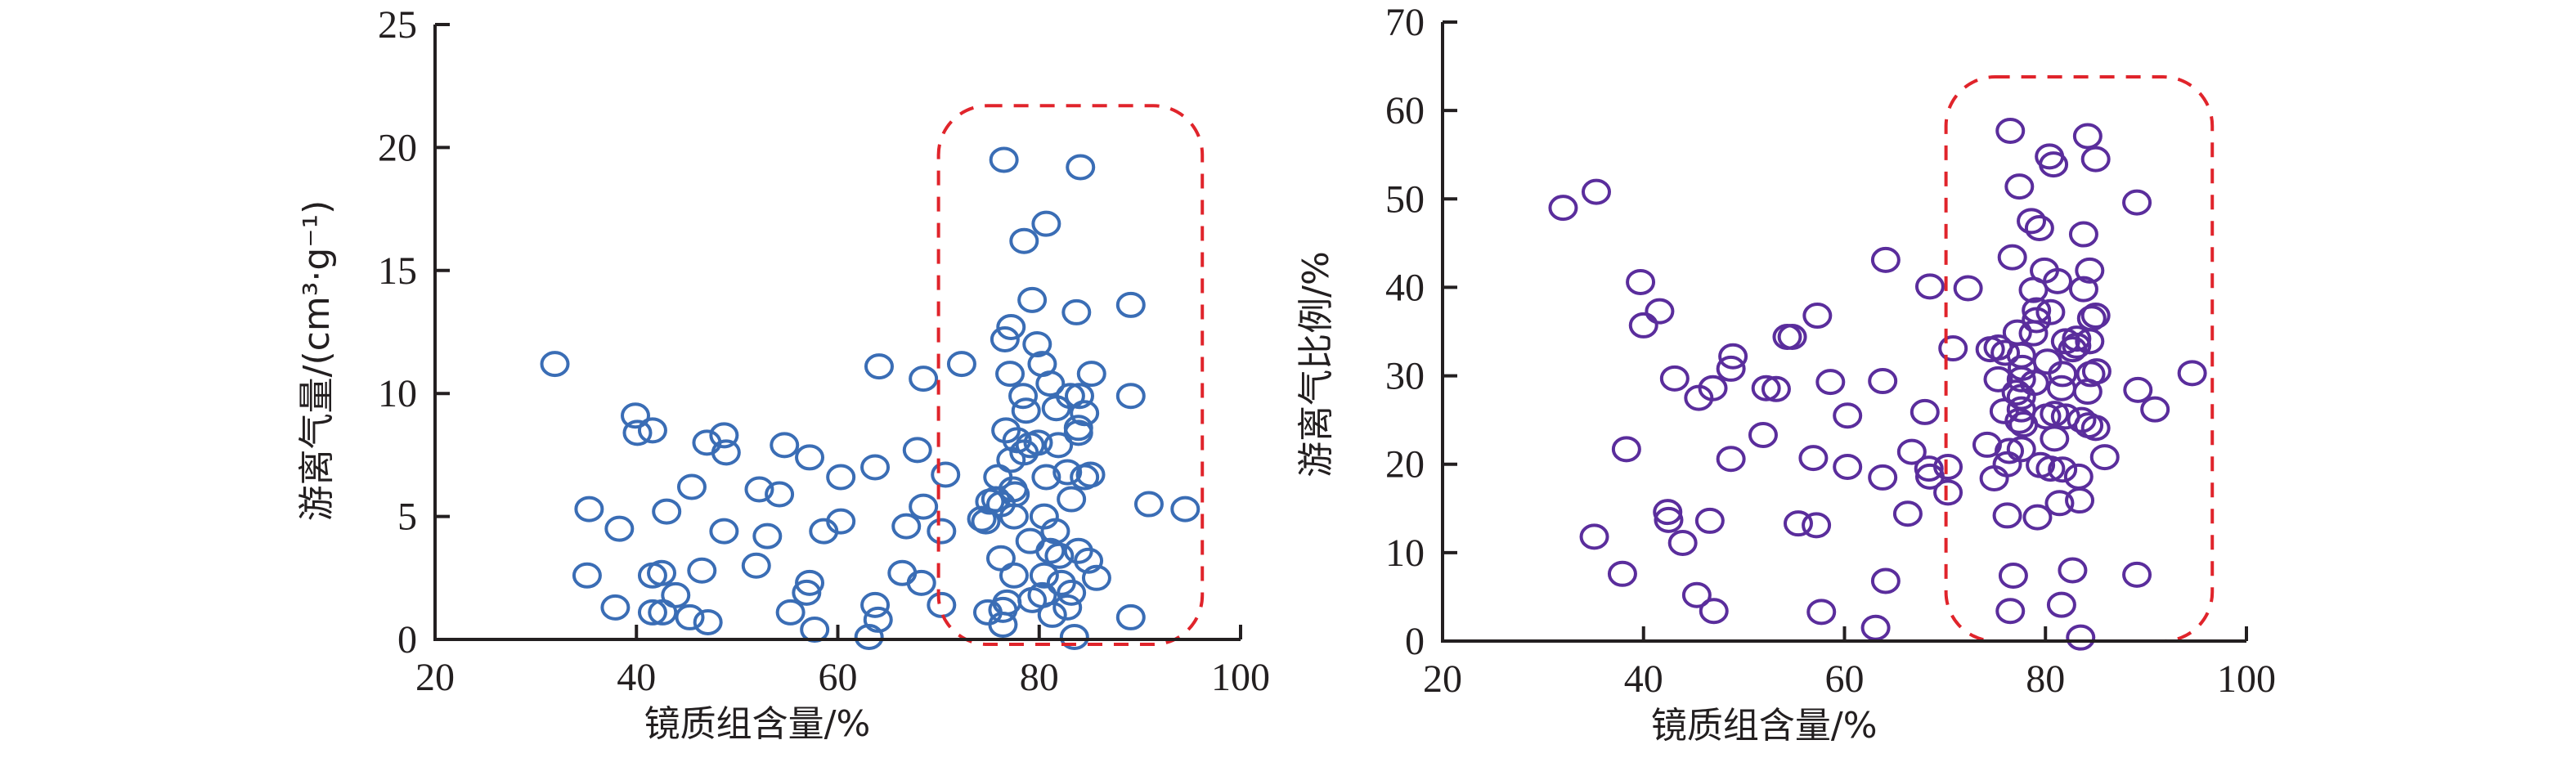  Describe the element at coordinates (1405, 376) in the screenshot. I see `y-tick-label: 30` at that location.